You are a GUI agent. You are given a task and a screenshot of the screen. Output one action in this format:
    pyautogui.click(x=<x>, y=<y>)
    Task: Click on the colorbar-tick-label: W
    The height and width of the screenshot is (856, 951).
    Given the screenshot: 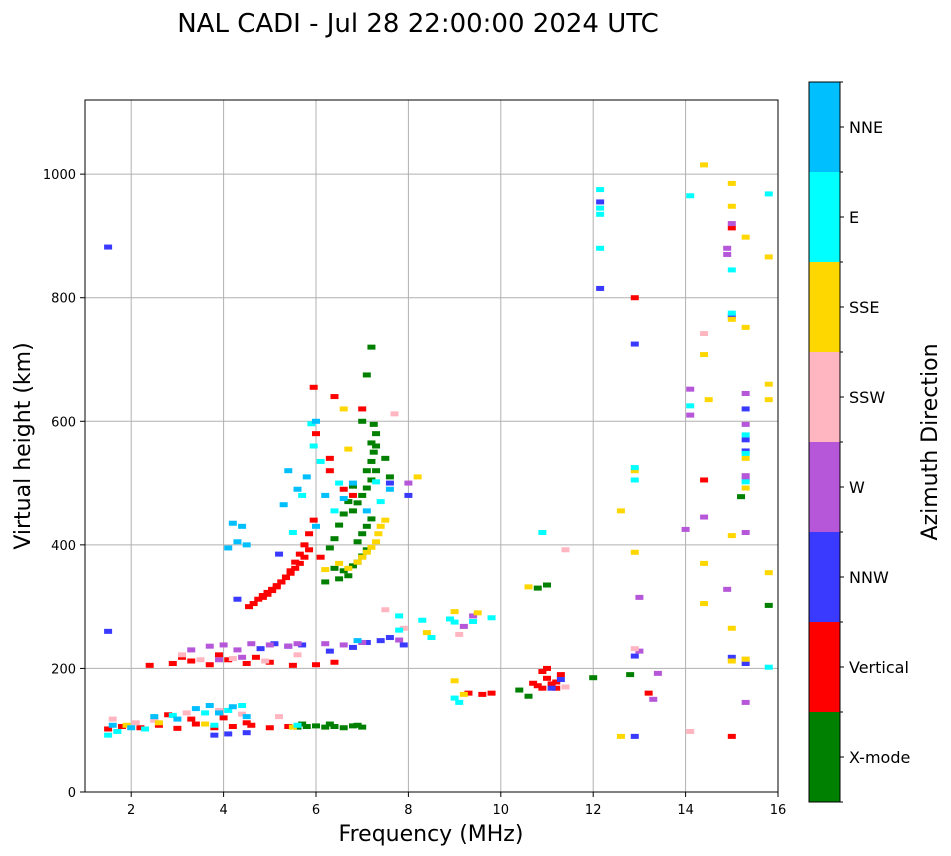 What is the action you would take?
    pyautogui.click(x=857, y=487)
    